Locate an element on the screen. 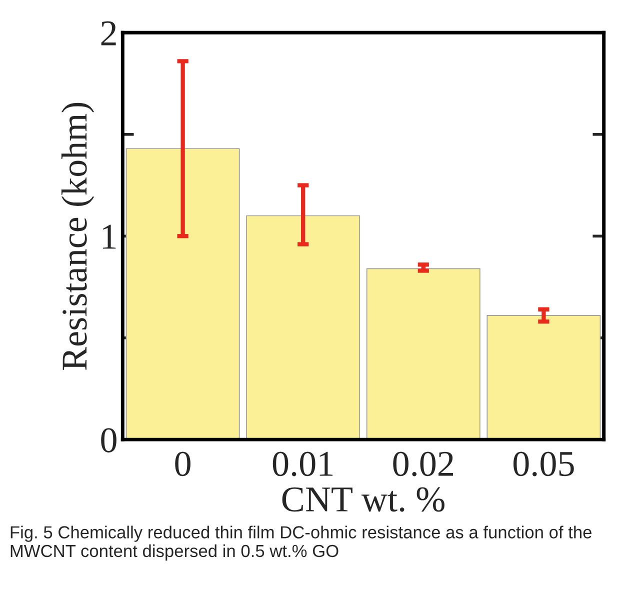 The image size is (629, 594). x-axis-title: CNT wt. % is located at coordinates (363, 499).